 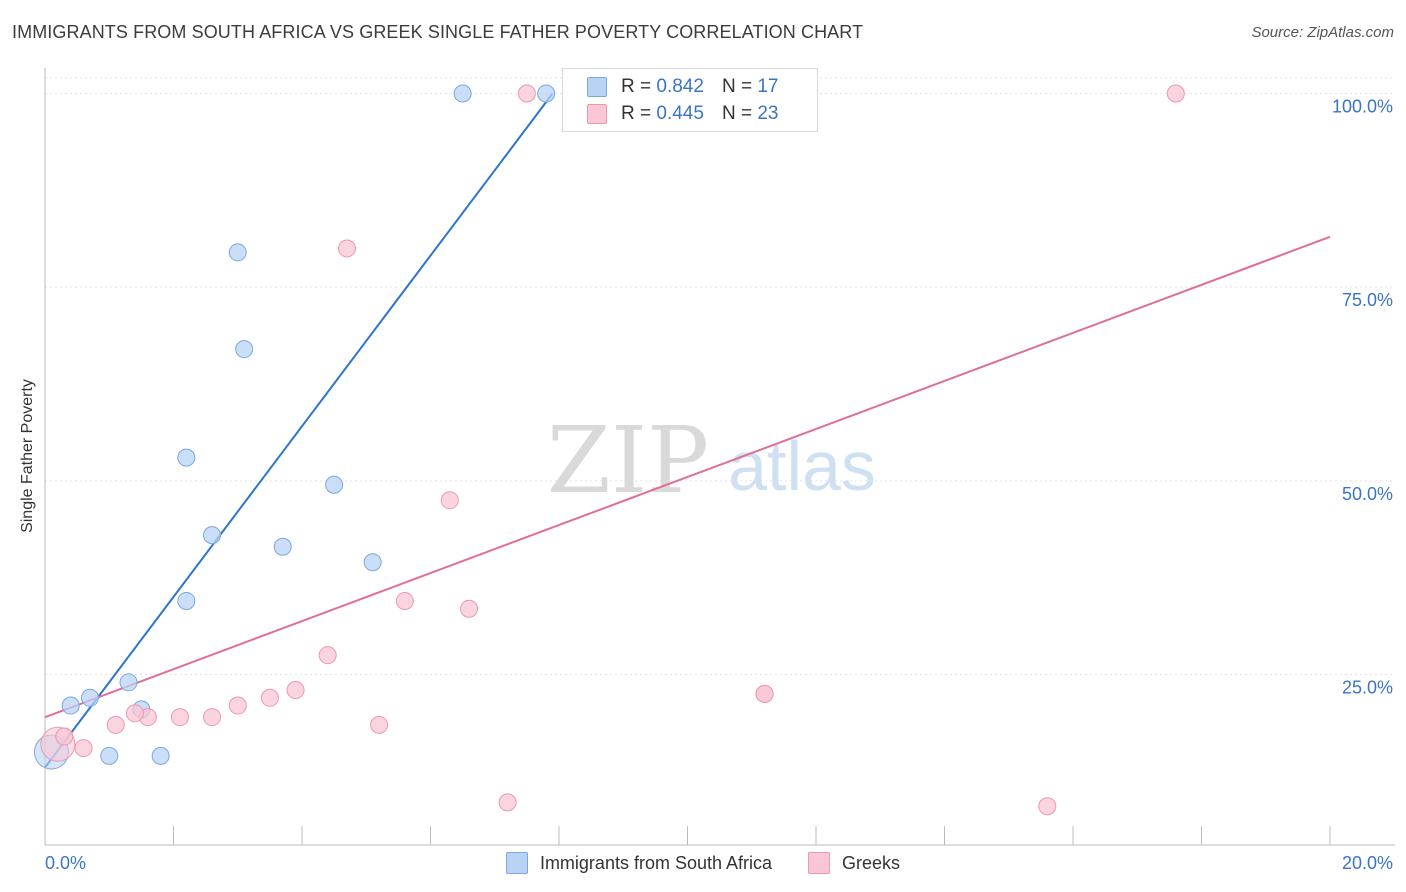 I want to click on legend-n-value: 23, so click(x=768, y=113).